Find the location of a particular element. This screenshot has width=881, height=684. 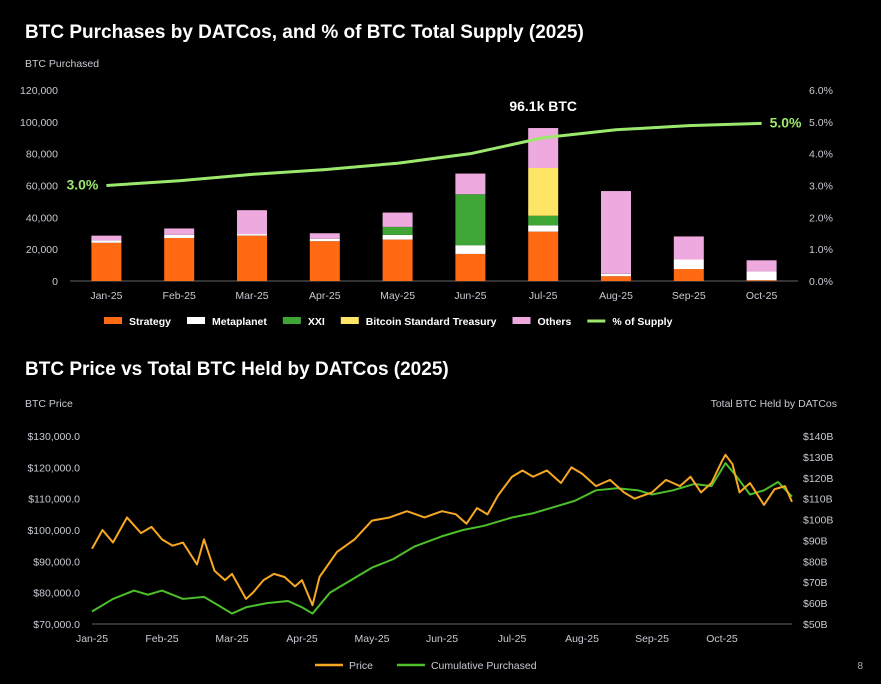

chart1-y2-tick-label: 6.0% is located at coordinates (821, 91).